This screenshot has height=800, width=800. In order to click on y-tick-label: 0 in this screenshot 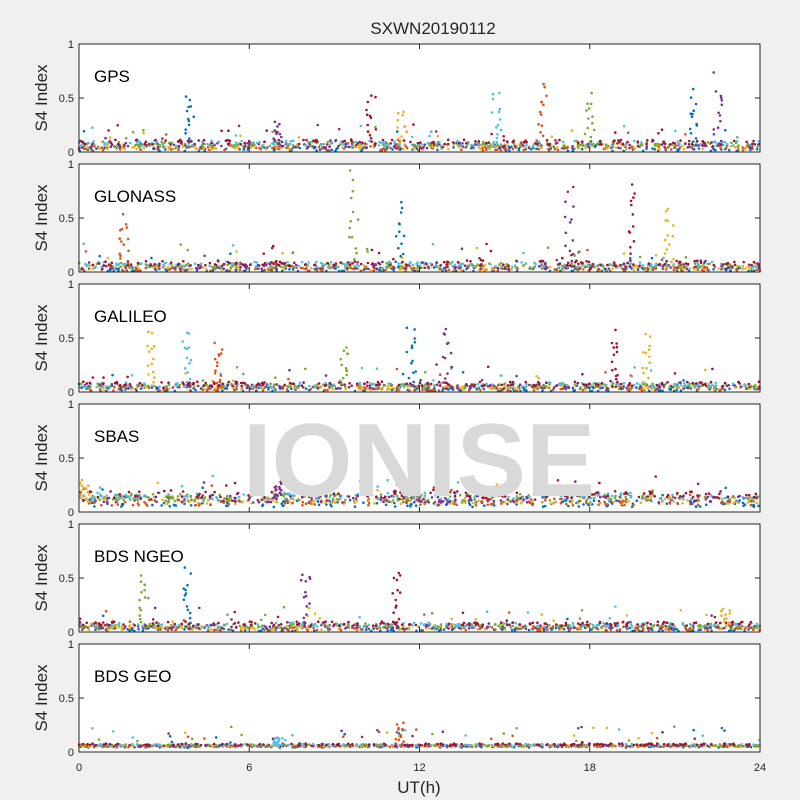, I will do `click(71, 393)`.